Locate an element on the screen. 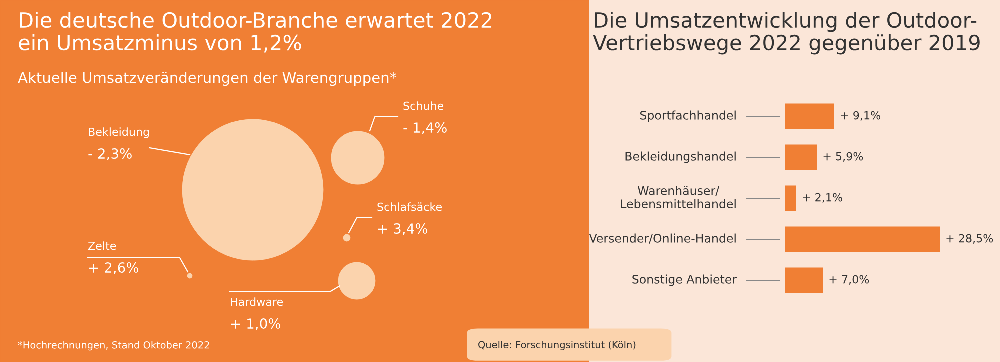 The width and height of the screenshot is (1000, 362). y-tick-label: Sportfachhandel is located at coordinates (688, 116).